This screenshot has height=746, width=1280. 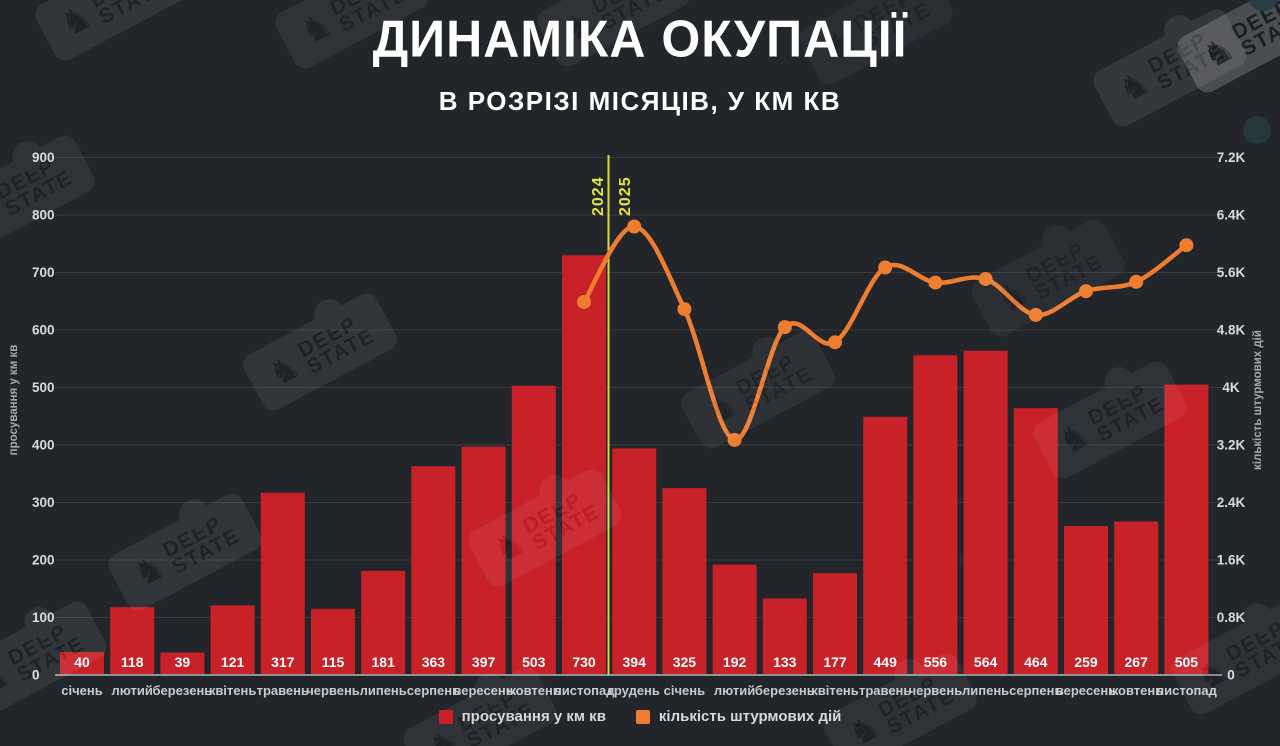 I want to click on left-axis-ticks: 0 100 200 300 400 500 600 700 800 900, so click(x=43, y=416).